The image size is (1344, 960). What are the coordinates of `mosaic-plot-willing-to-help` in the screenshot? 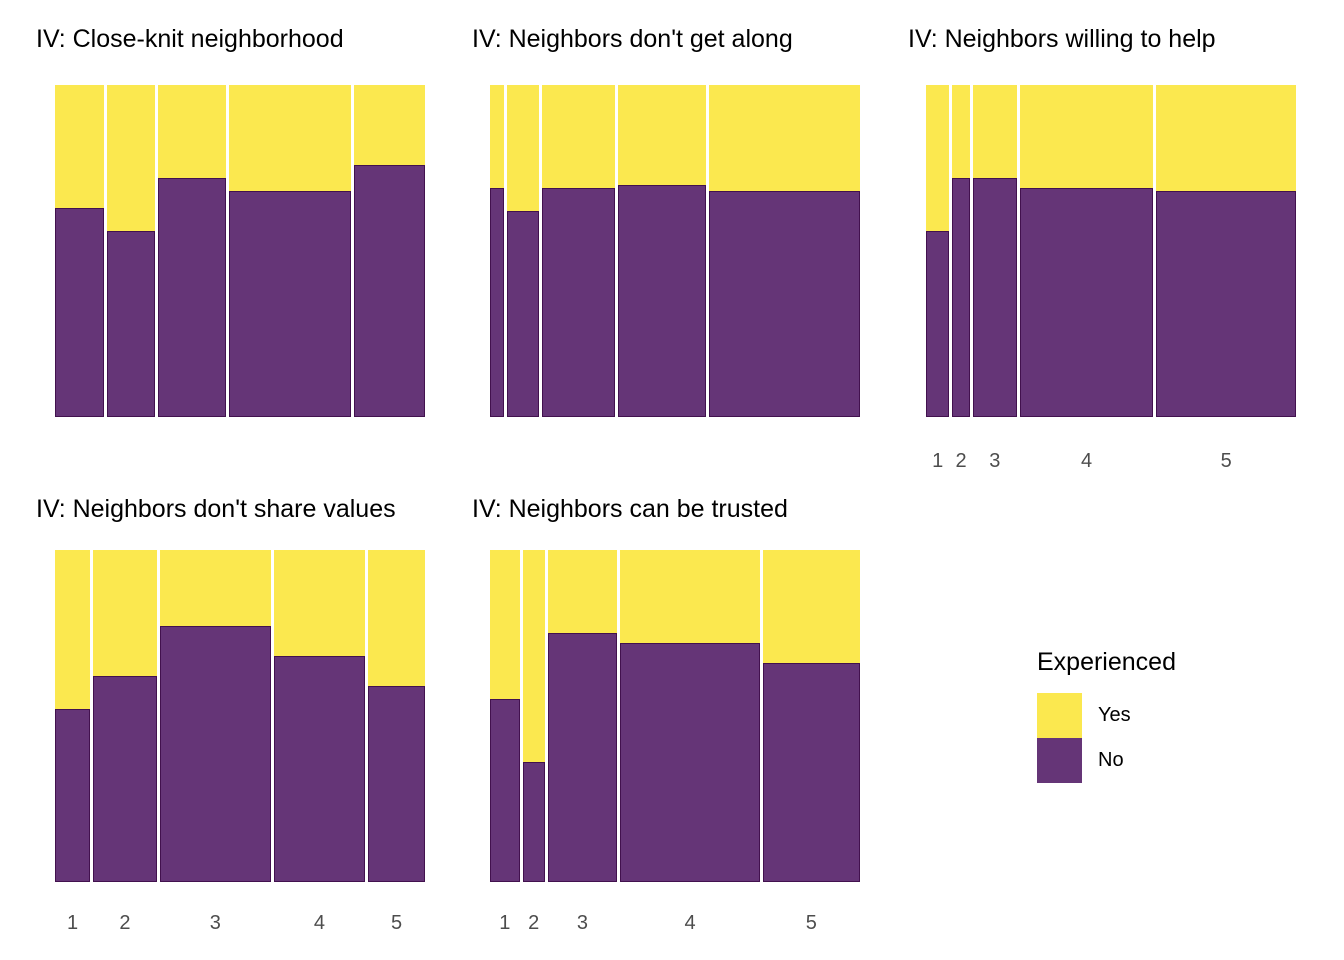 It's located at (1111, 251).